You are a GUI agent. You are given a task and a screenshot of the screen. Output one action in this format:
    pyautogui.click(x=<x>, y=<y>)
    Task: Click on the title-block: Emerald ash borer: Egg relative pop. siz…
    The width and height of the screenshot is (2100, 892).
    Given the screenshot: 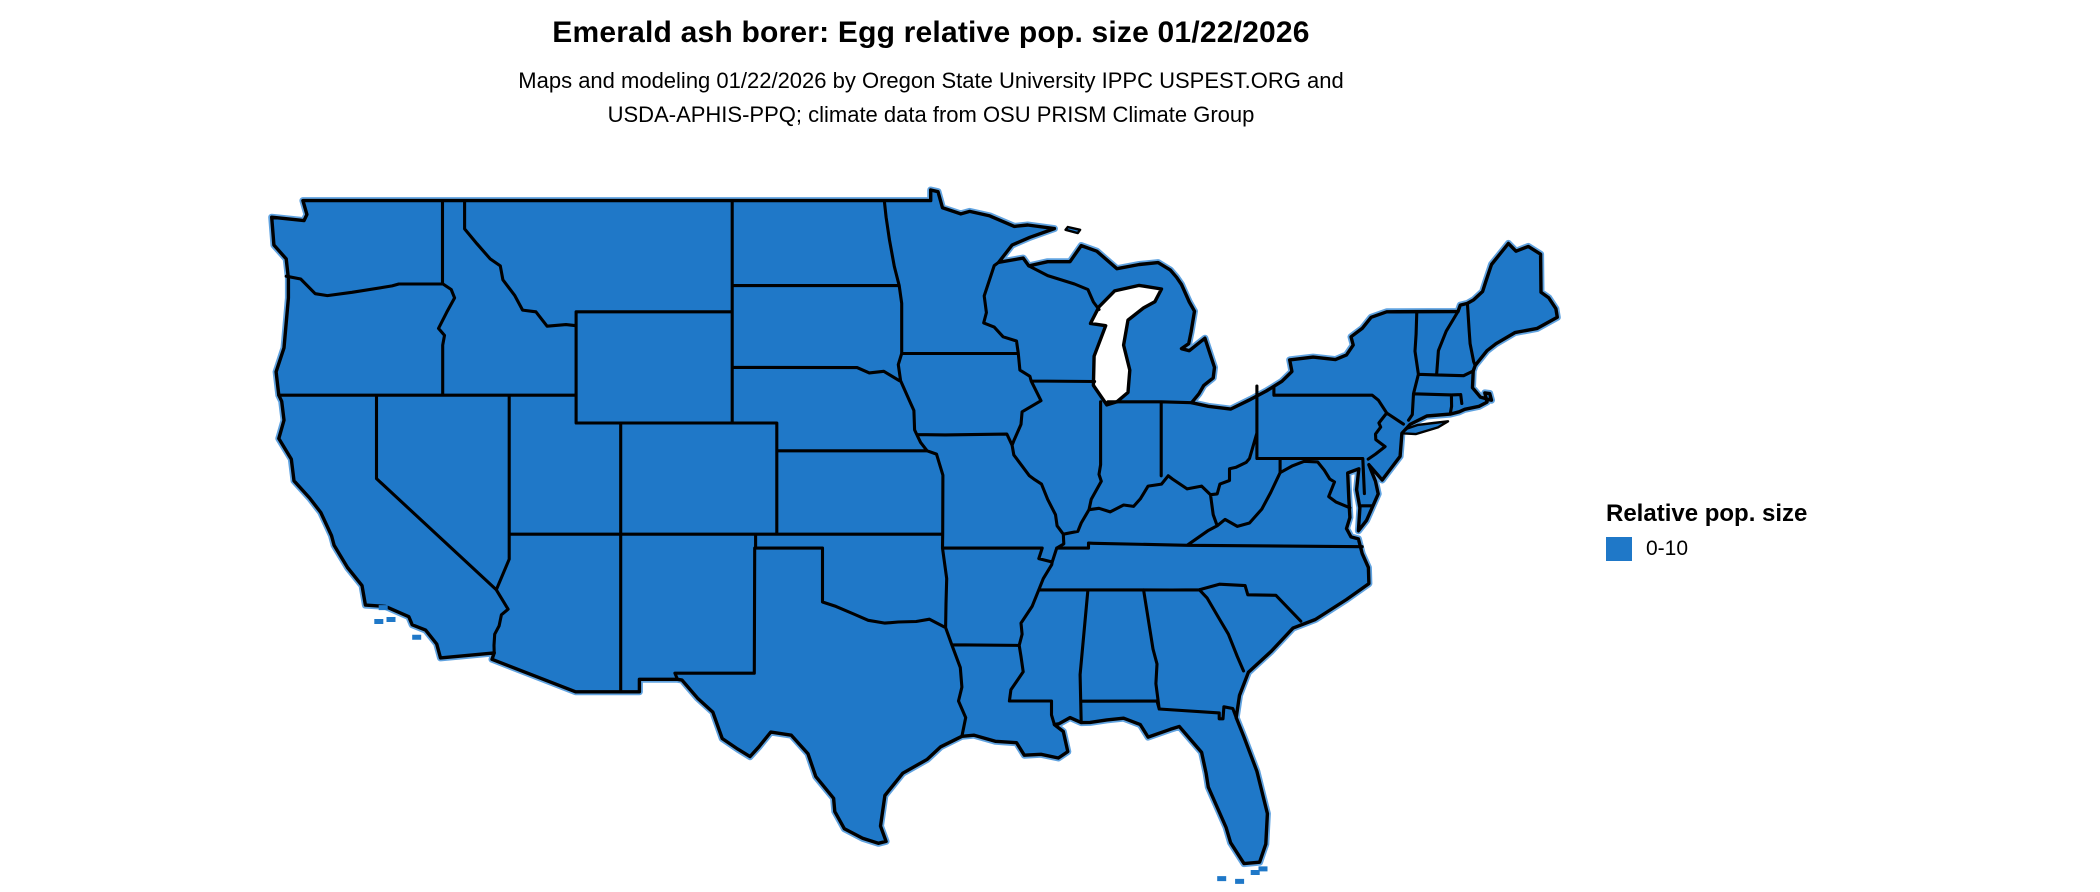 What is the action you would take?
    pyautogui.click(x=931, y=74)
    